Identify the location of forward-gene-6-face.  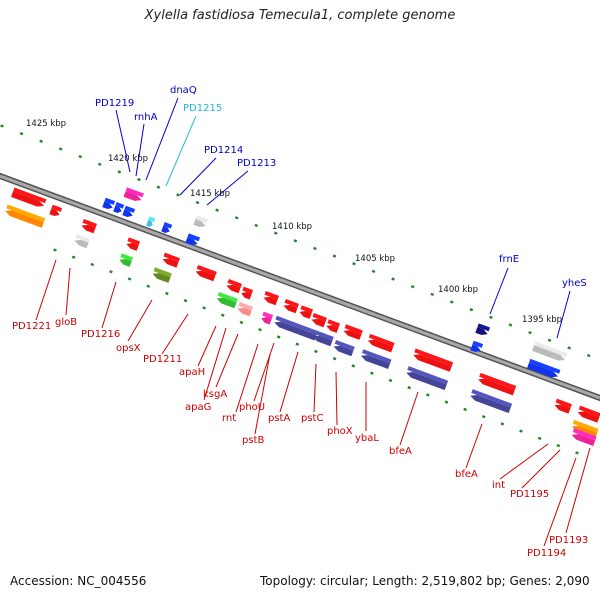
(149, 223).